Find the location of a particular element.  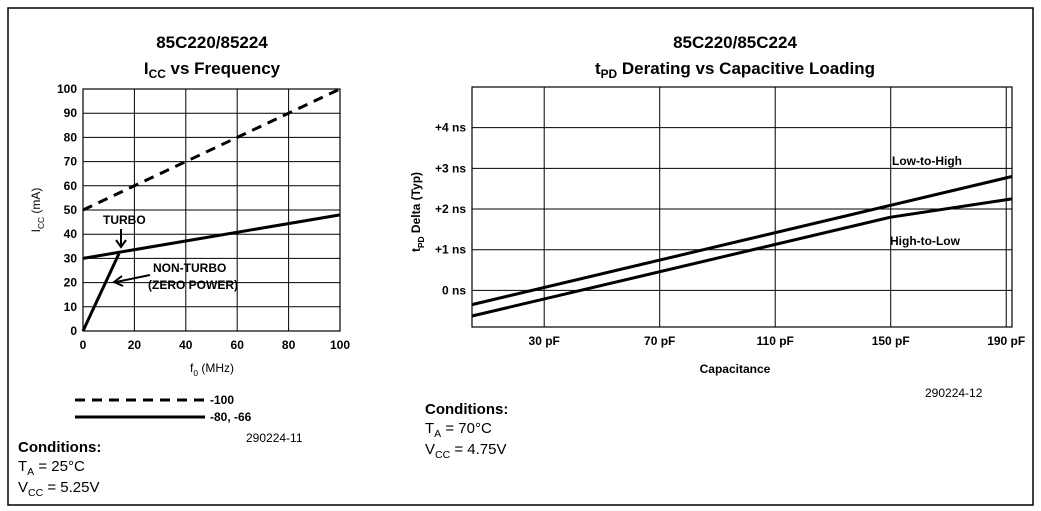

y-tick-label: 0 ns is located at coordinates (454, 290).